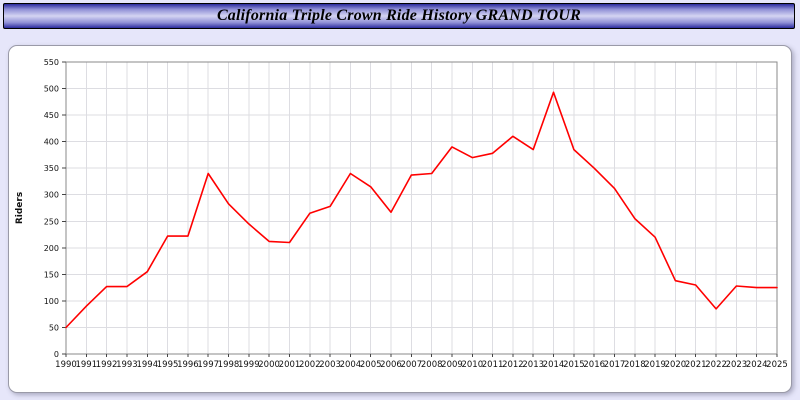  What do you see at coordinates (290, 365) in the screenshot?
I see `svg-text: 2001` at bounding box center [290, 365].